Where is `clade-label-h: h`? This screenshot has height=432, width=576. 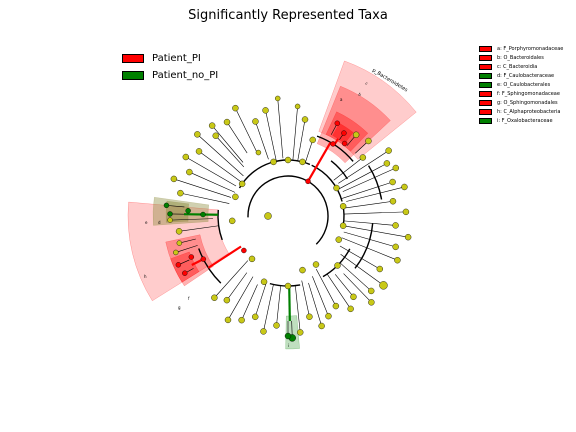 clade-label-h: h is located at coordinates (145, 276).